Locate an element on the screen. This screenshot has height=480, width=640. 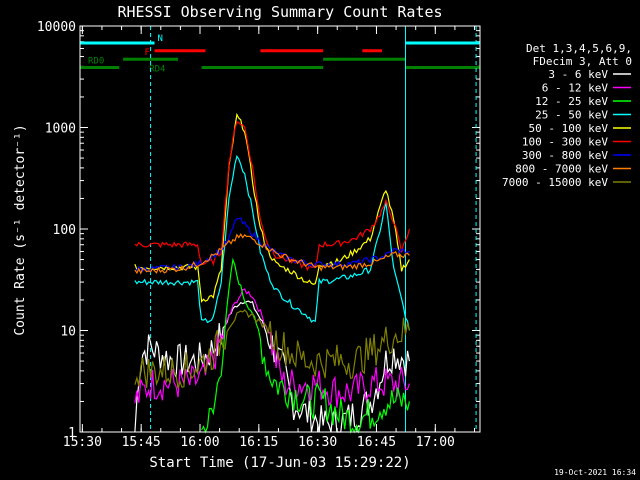
x-tick-label: 17:00 is located at coordinates (435, 442).